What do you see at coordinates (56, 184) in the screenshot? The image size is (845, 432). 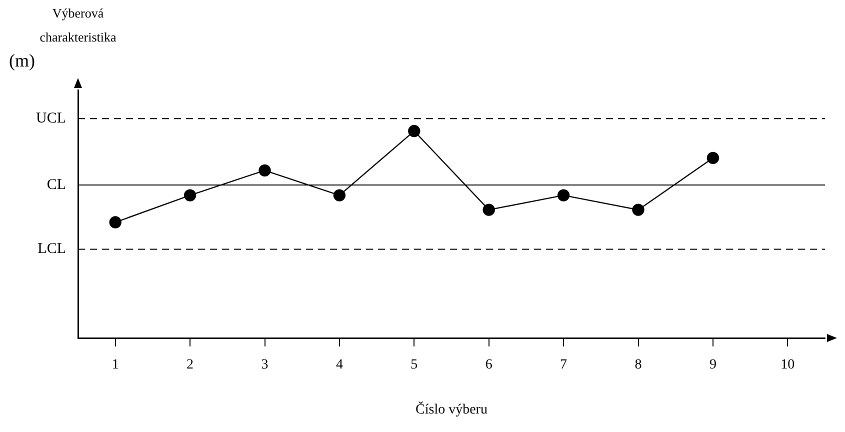 I see `ref-line-label: CL` at bounding box center [56, 184].